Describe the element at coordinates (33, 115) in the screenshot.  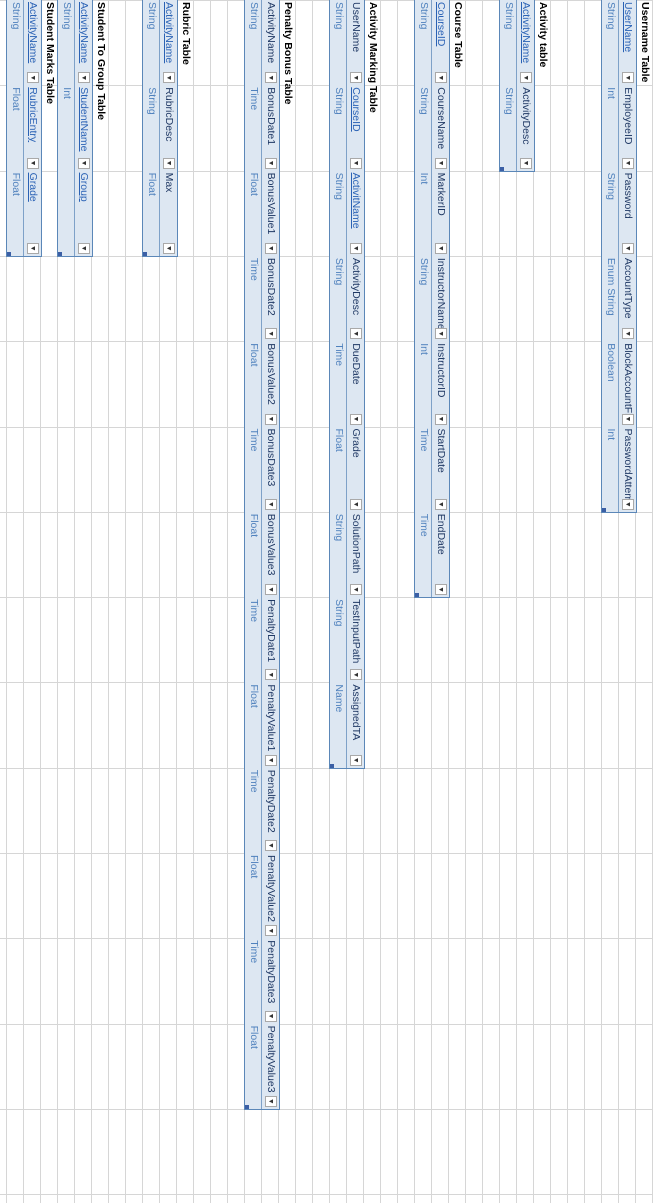
I see `header-cell: RubricEntry` at that location.